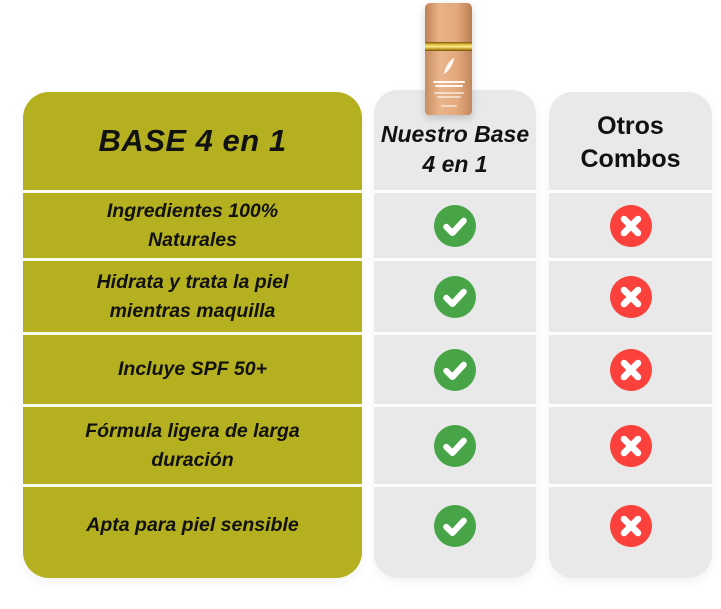 Image resolution: width=721 pixels, height=609 pixels. I want to click on others-panel-title: Otros Combos, so click(630, 142).